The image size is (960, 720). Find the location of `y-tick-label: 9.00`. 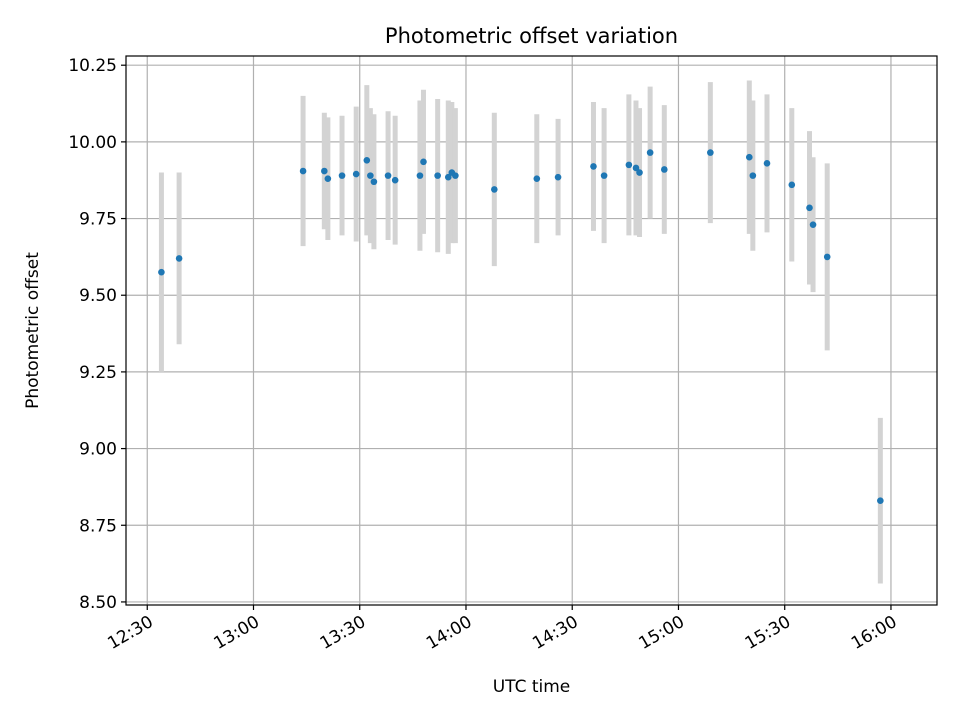

y-tick-label: 9.00 is located at coordinates (98, 450).